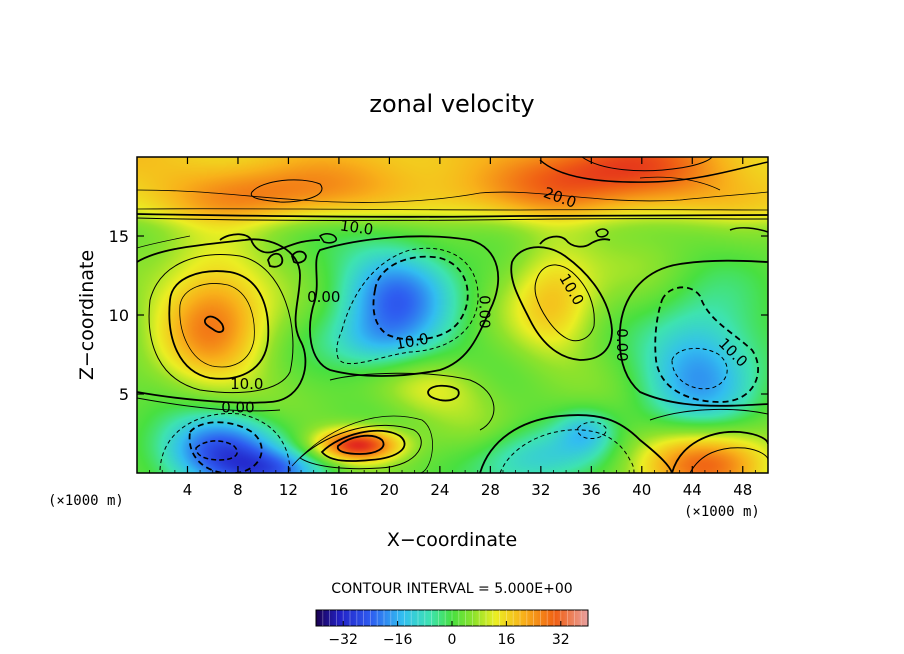  What do you see at coordinates (561, 640) in the screenshot?
I see `colorbar-tick-label: 32` at bounding box center [561, 640].